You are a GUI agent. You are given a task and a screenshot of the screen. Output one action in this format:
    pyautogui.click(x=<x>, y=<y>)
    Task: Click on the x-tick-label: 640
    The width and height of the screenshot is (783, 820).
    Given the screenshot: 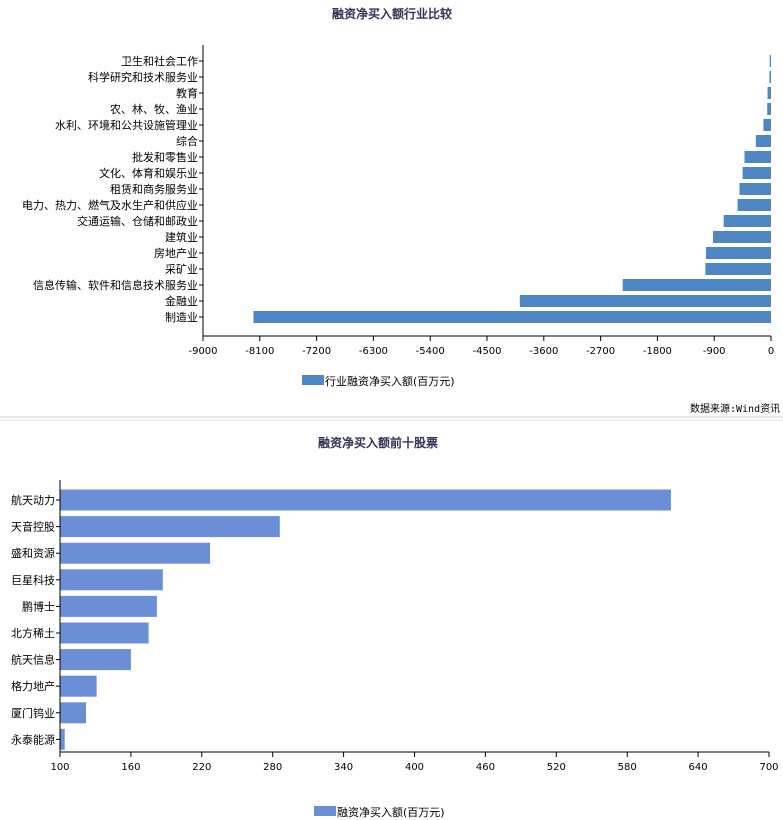 What is the action you would take?
    pyautogui.click(x=698, y=767)
    